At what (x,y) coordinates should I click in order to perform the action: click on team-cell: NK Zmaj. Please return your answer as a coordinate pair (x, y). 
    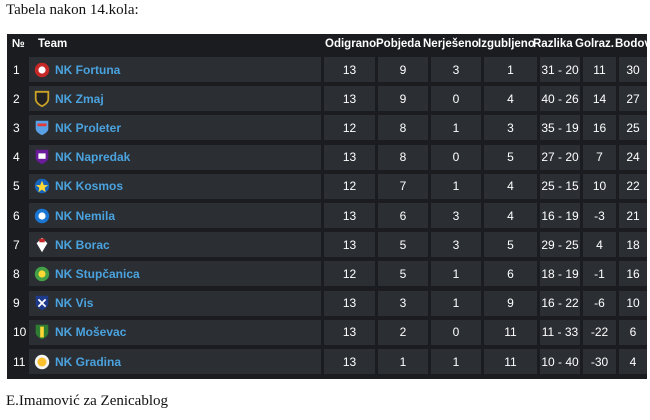
    Looking at the image, I should click on (175, 99).